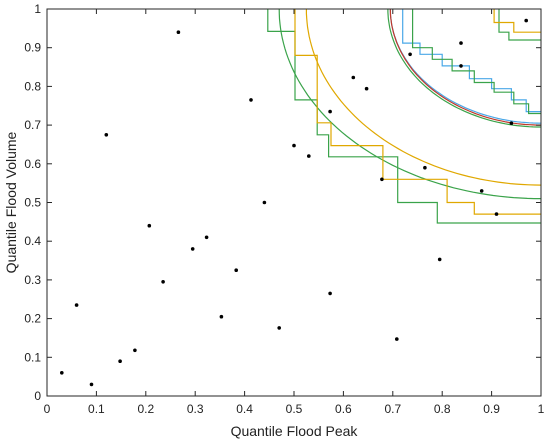 This screenshot has height=443, width=550. I want to click on x-tick-label: 0.9, so click(491, 409).